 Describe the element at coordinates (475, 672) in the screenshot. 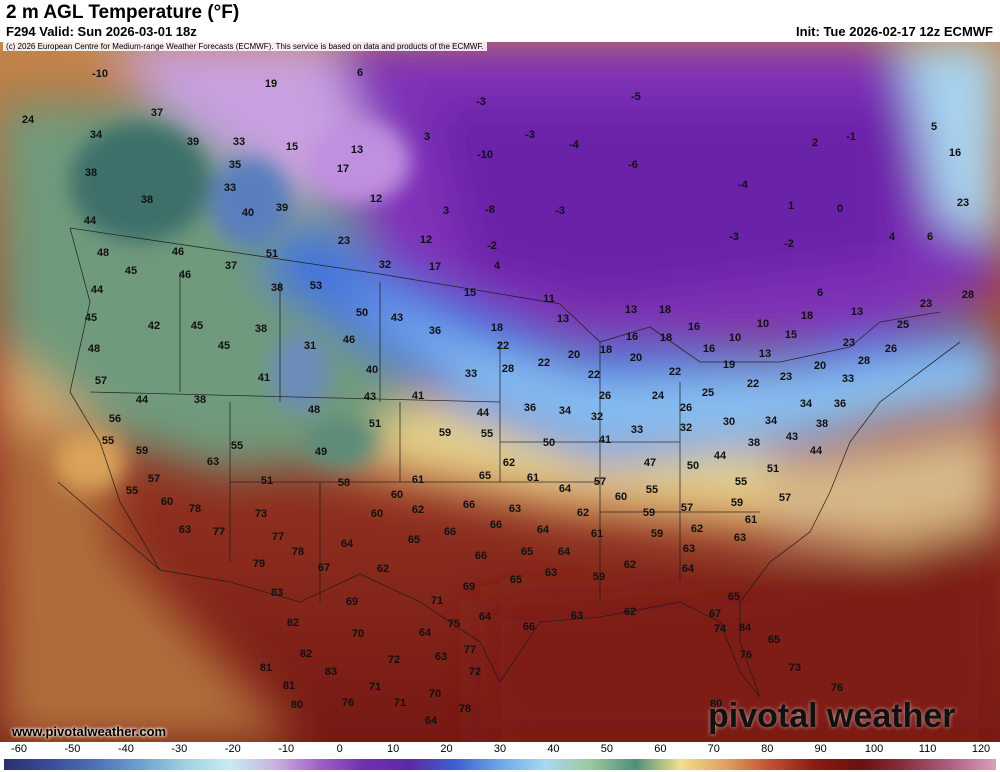

I see `temperature-value: 72` at that location.